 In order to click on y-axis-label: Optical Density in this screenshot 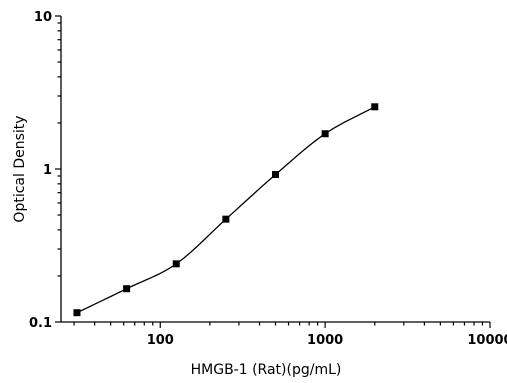, I will do `click(20, 168)`.